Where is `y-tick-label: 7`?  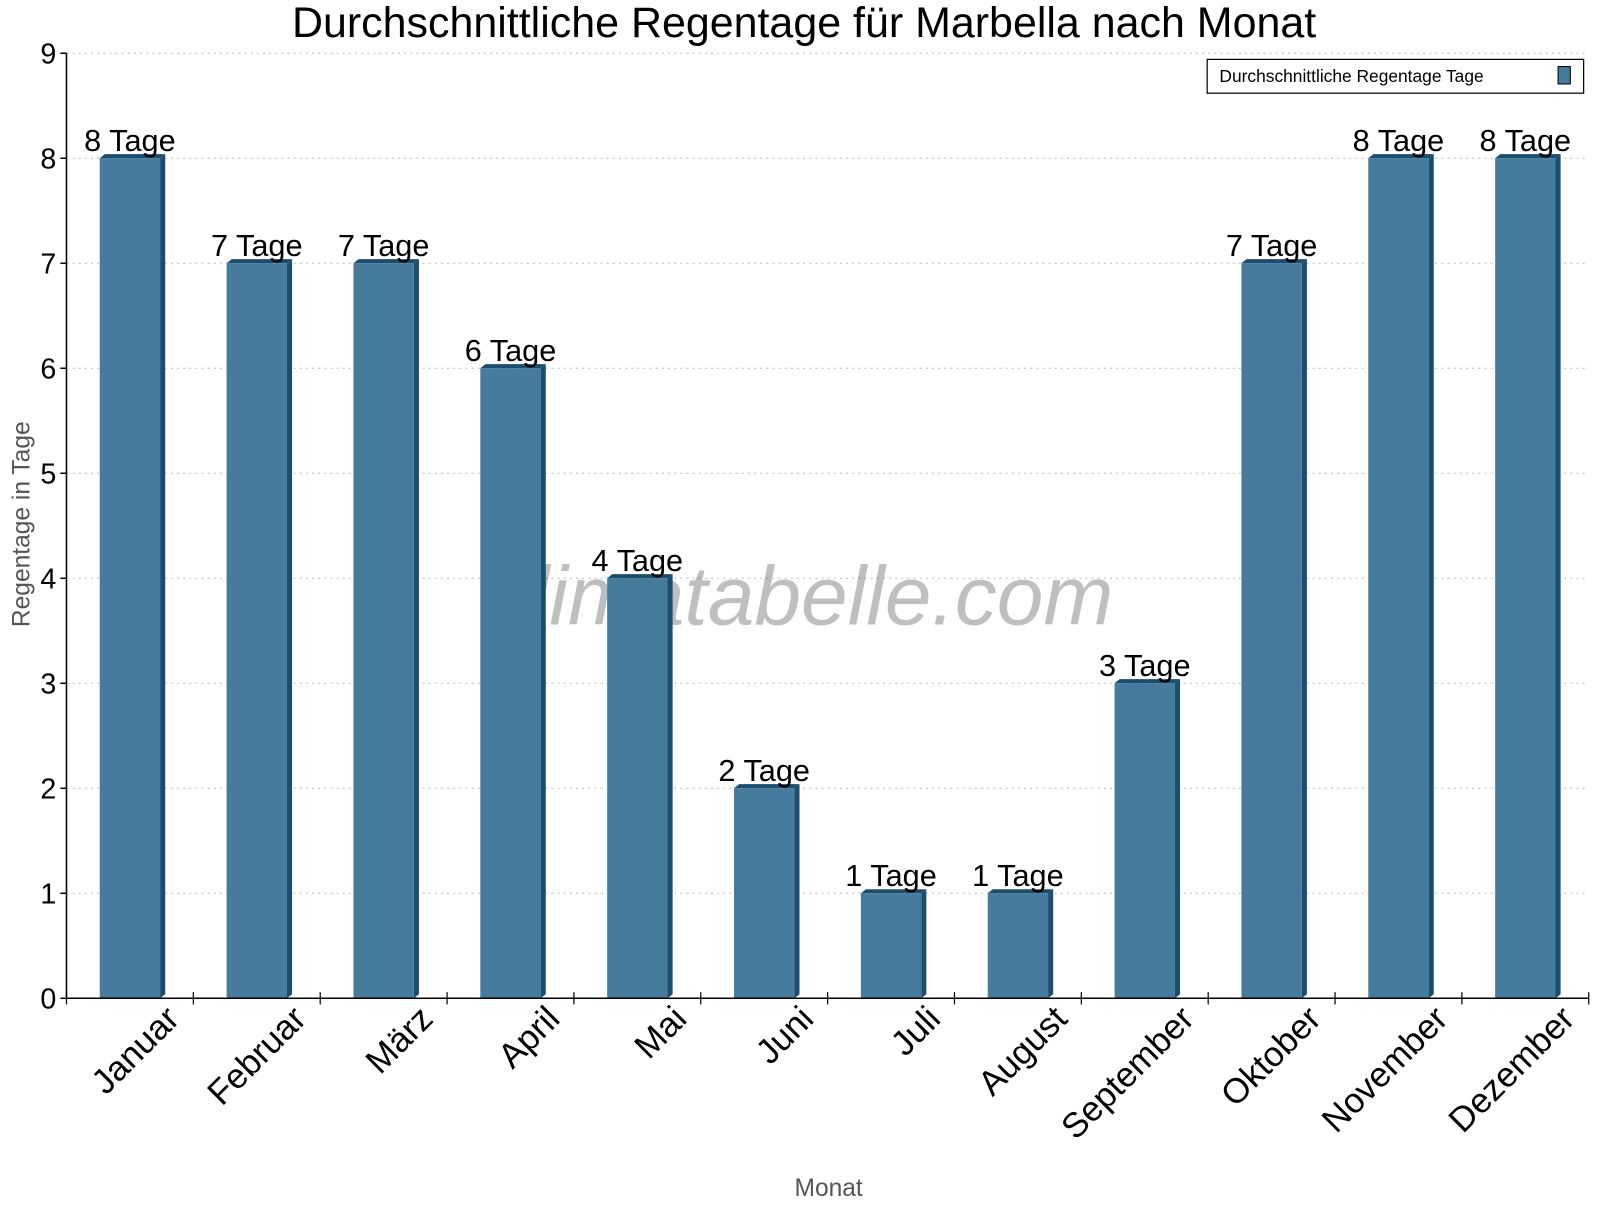
y-tick-label: 7 is located at coordinates (48, 264).